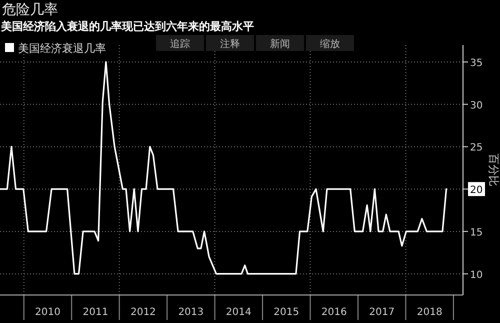  I want to click on annotation: 注释, so click(230, 44).